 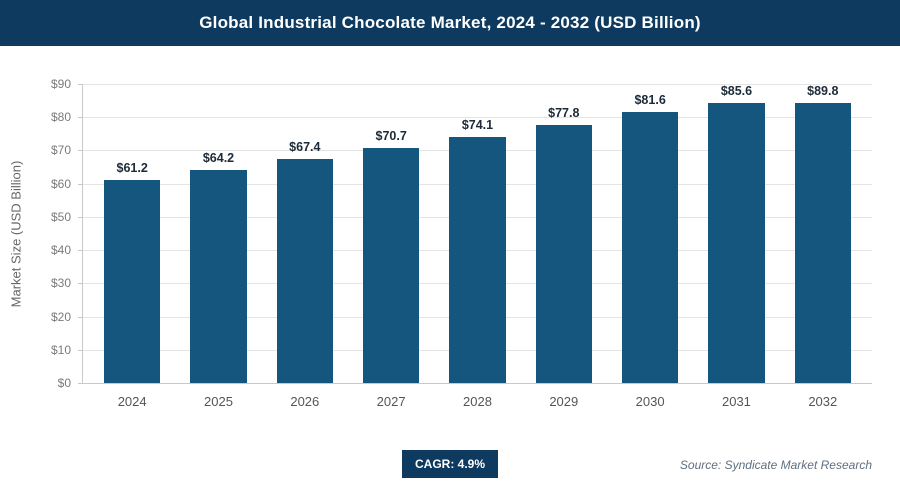 What do you see at coordinates (60, 250) in the screenshot?
I see `y-tick-label: $40` at bounding box center [60, 250].